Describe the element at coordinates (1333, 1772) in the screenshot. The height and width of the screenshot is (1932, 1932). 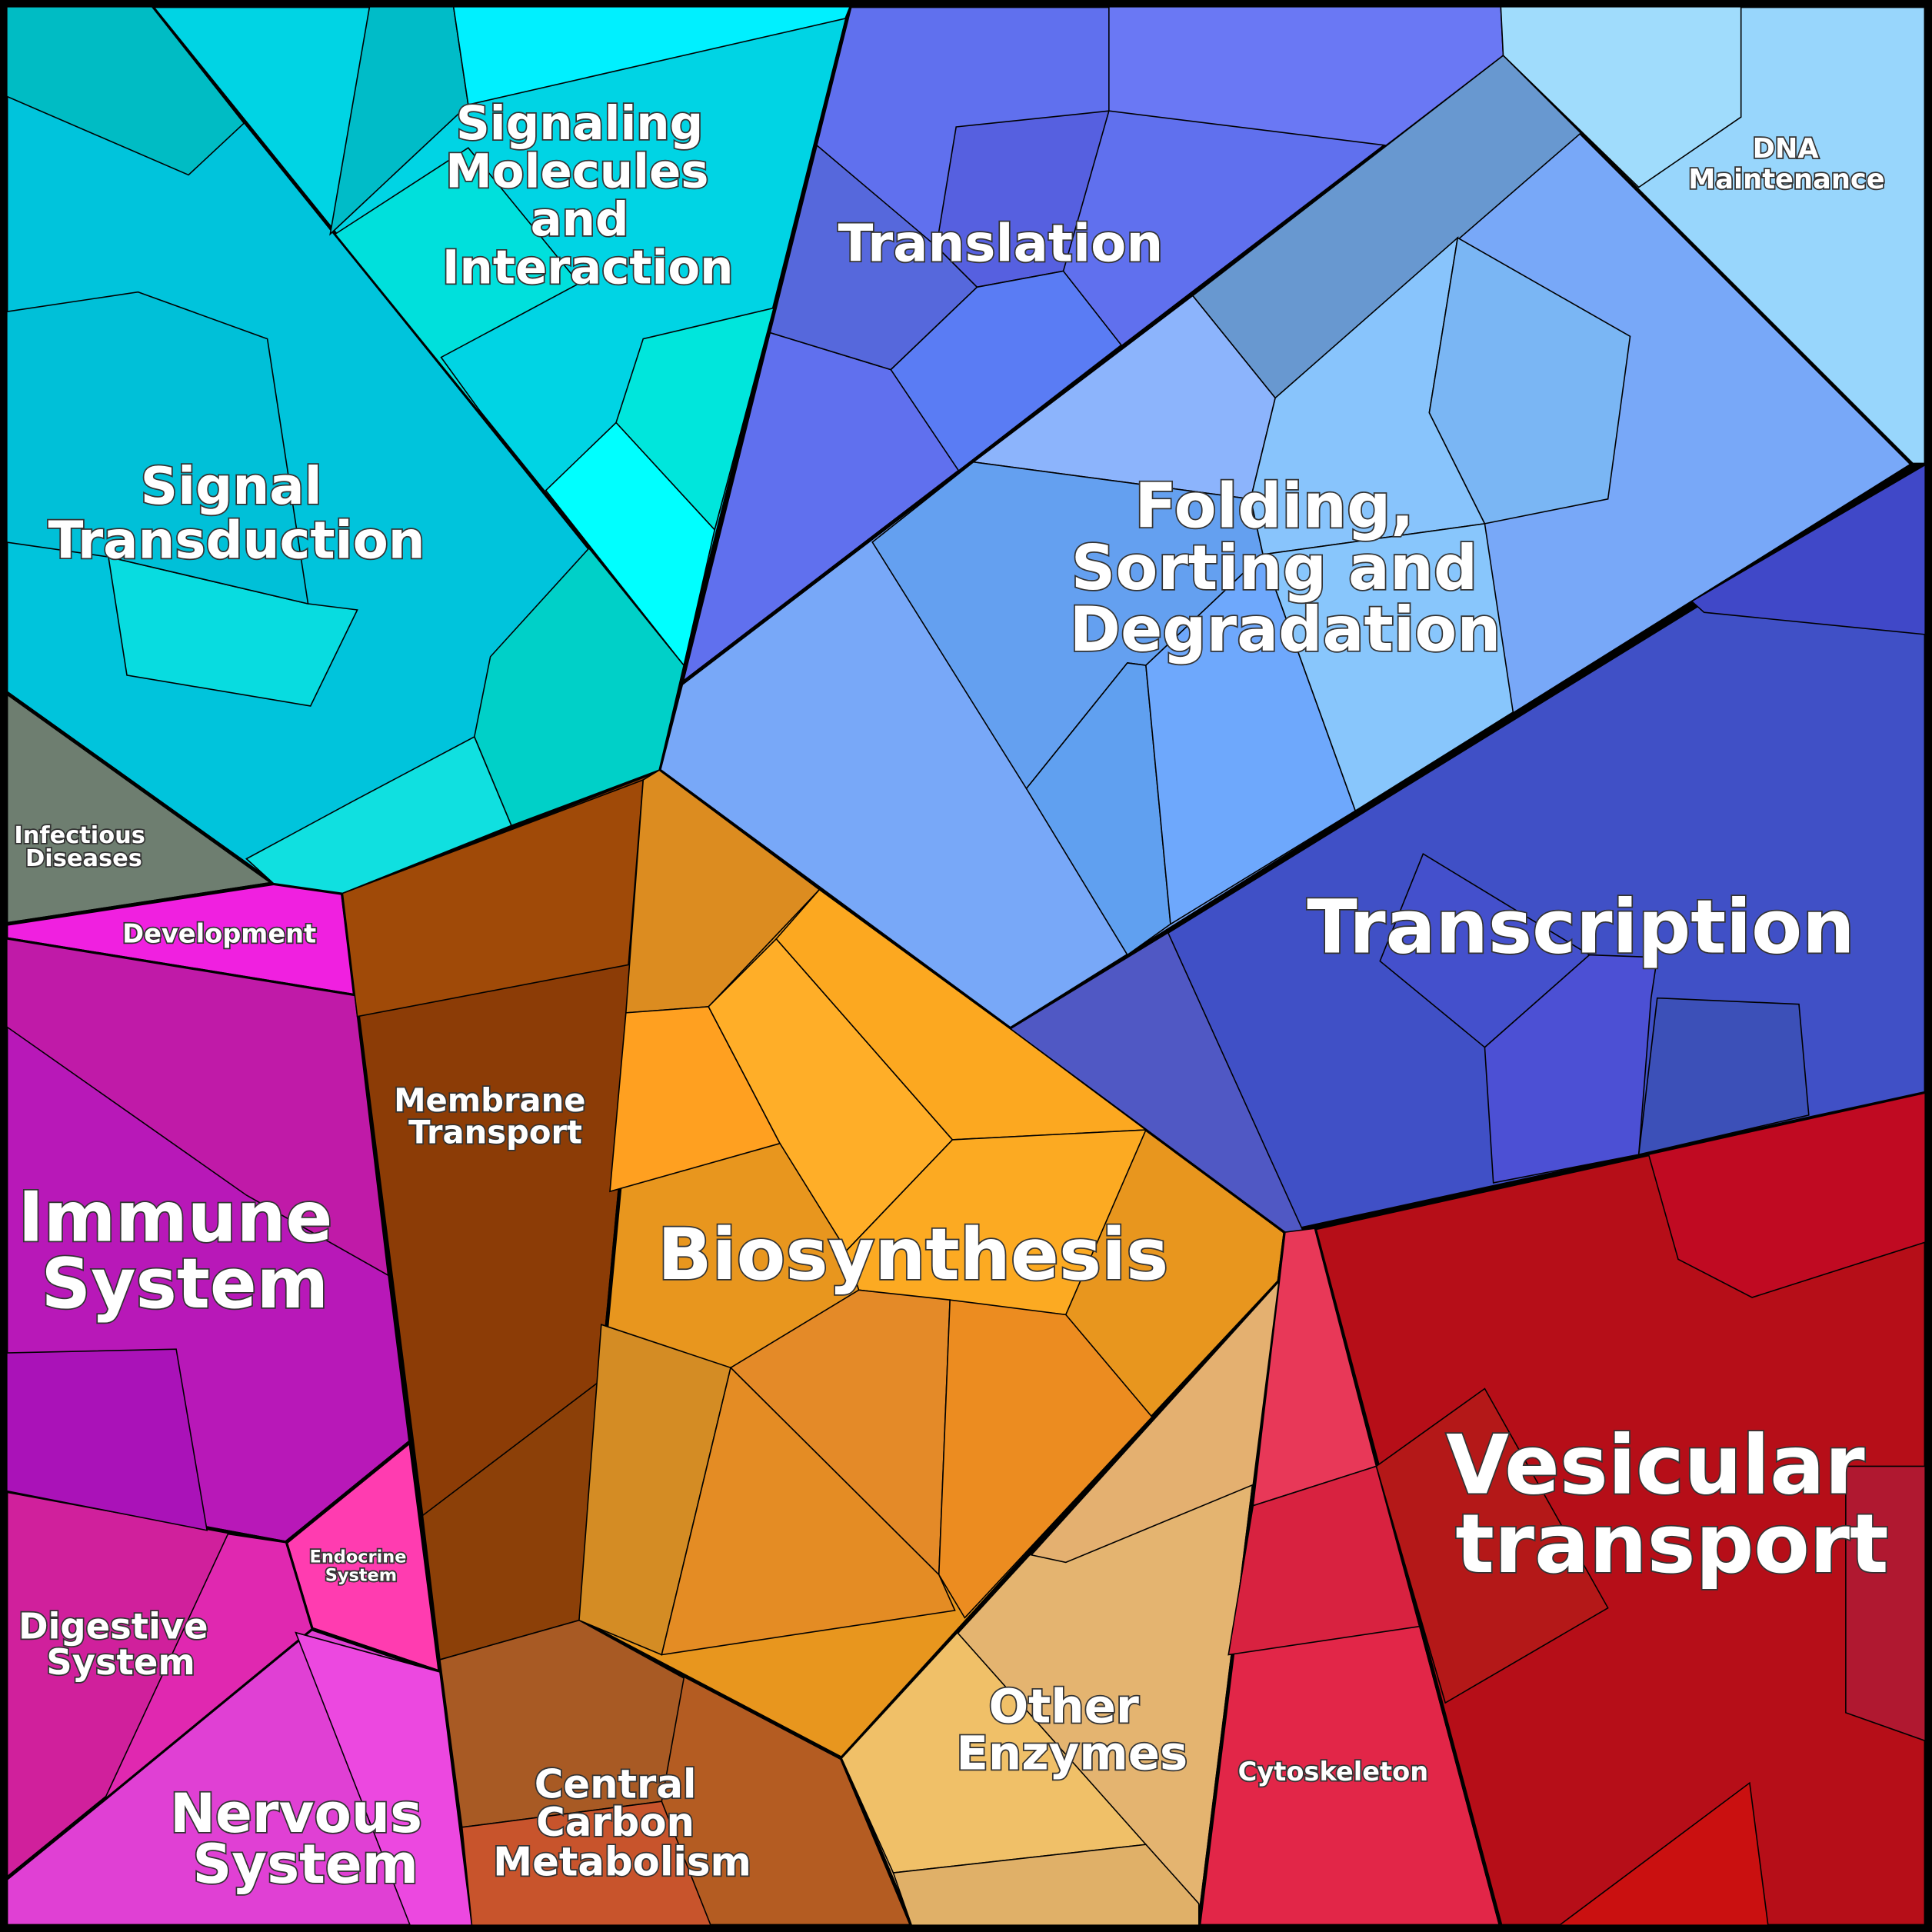
I see `label-cytoskeleton: Cytoskeleton` at that location.